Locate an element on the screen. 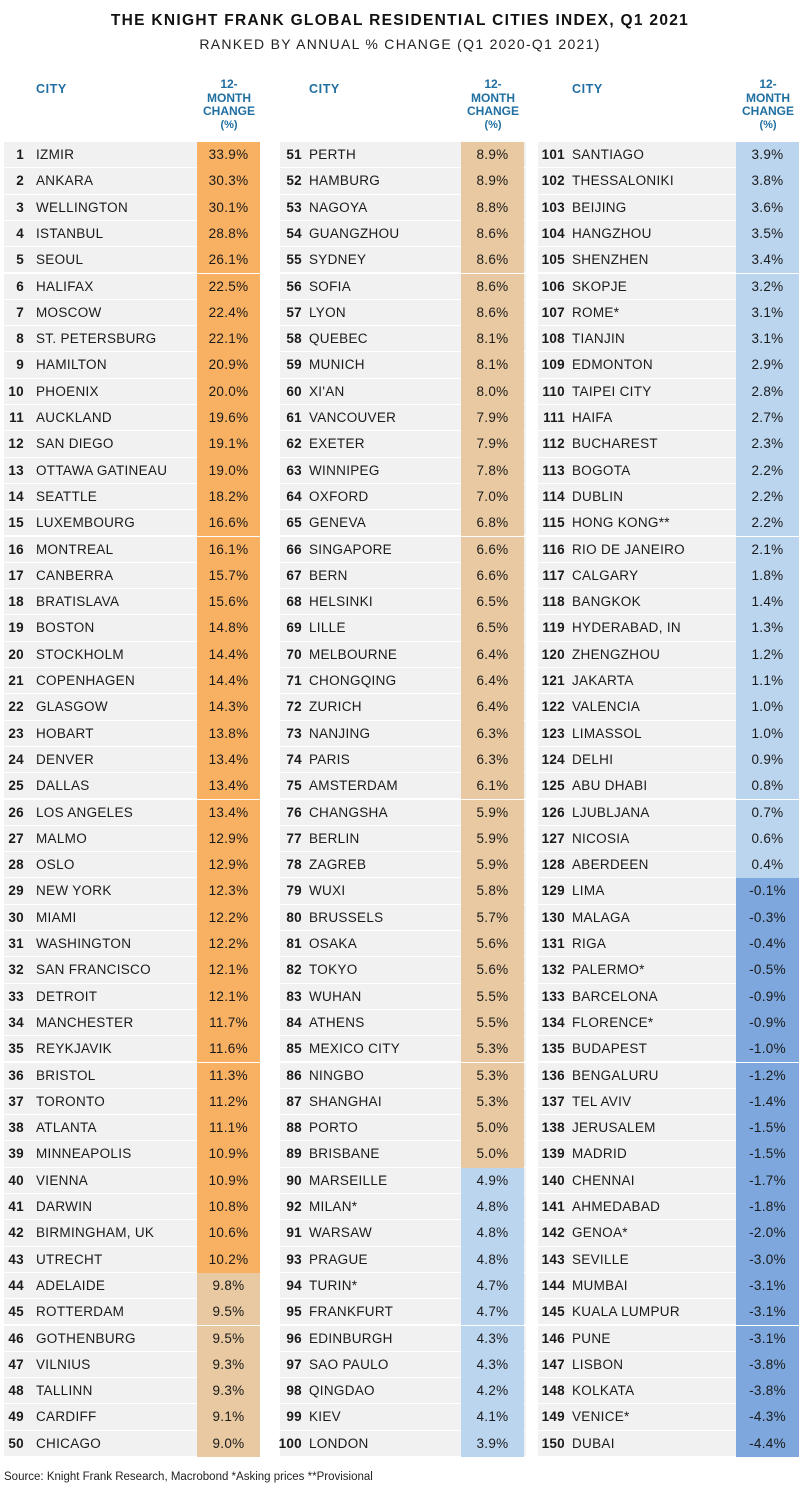  change-cell: 3.1% is located at coordinates (767, 313).